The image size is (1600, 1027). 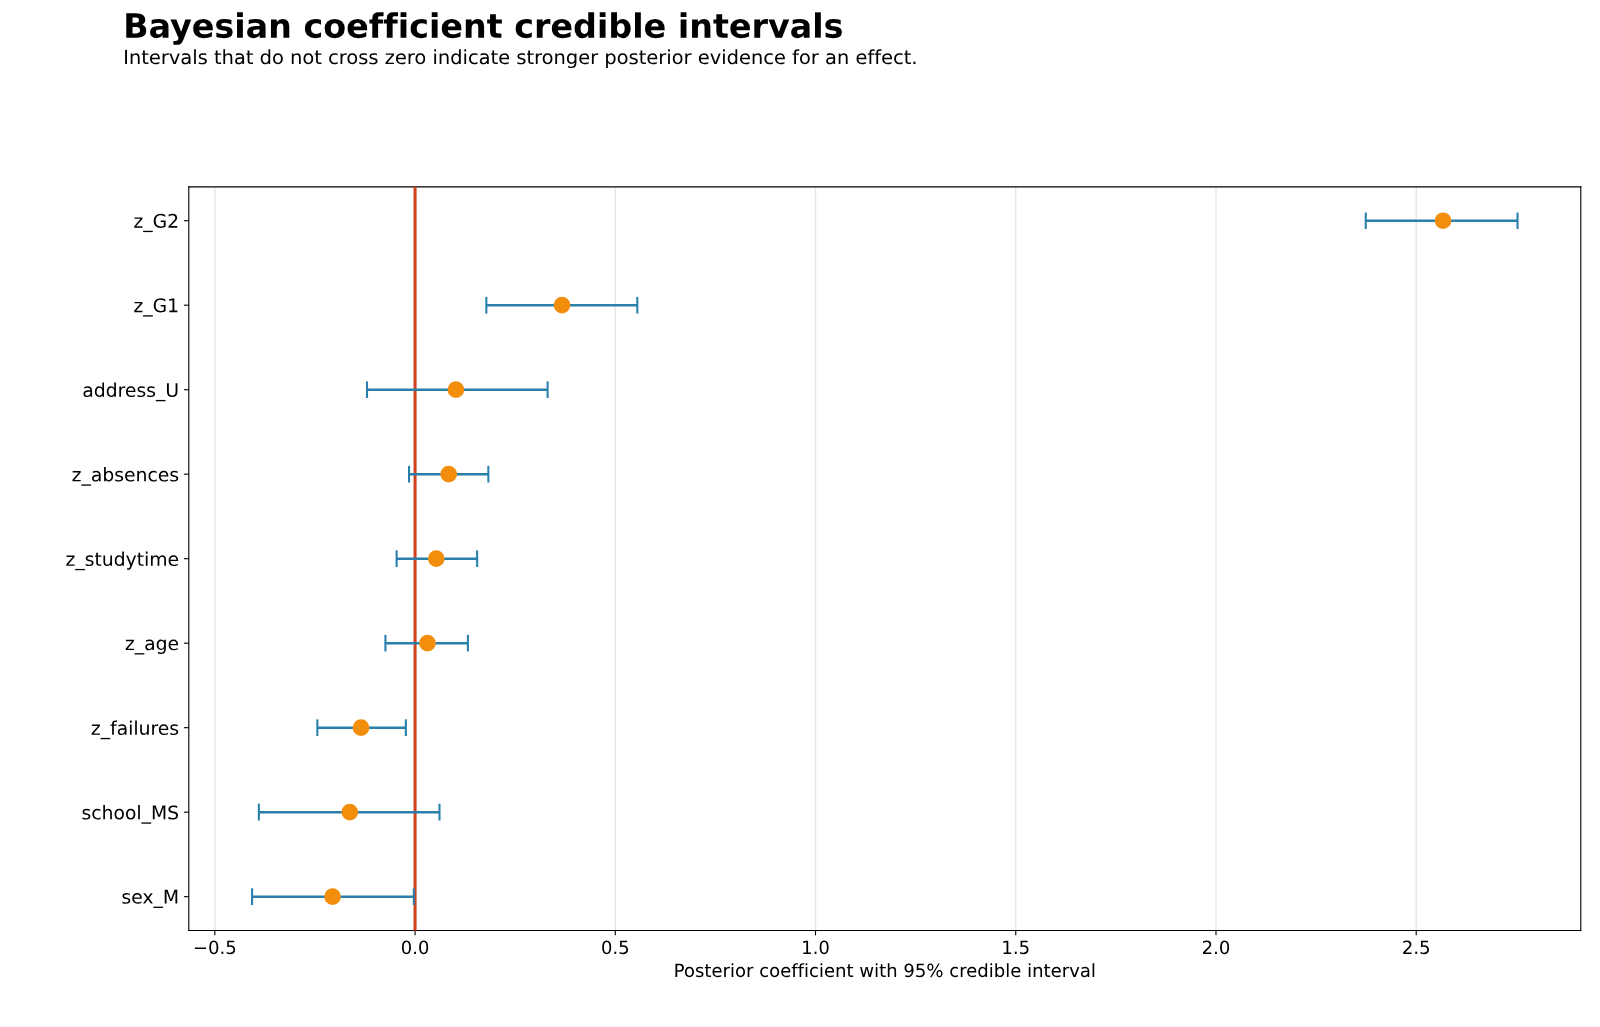 What do you see at coordinates (1416, 947) in the screenshot?
I see `x-tick-label: 2.5` at bounding box center [1416, 947].